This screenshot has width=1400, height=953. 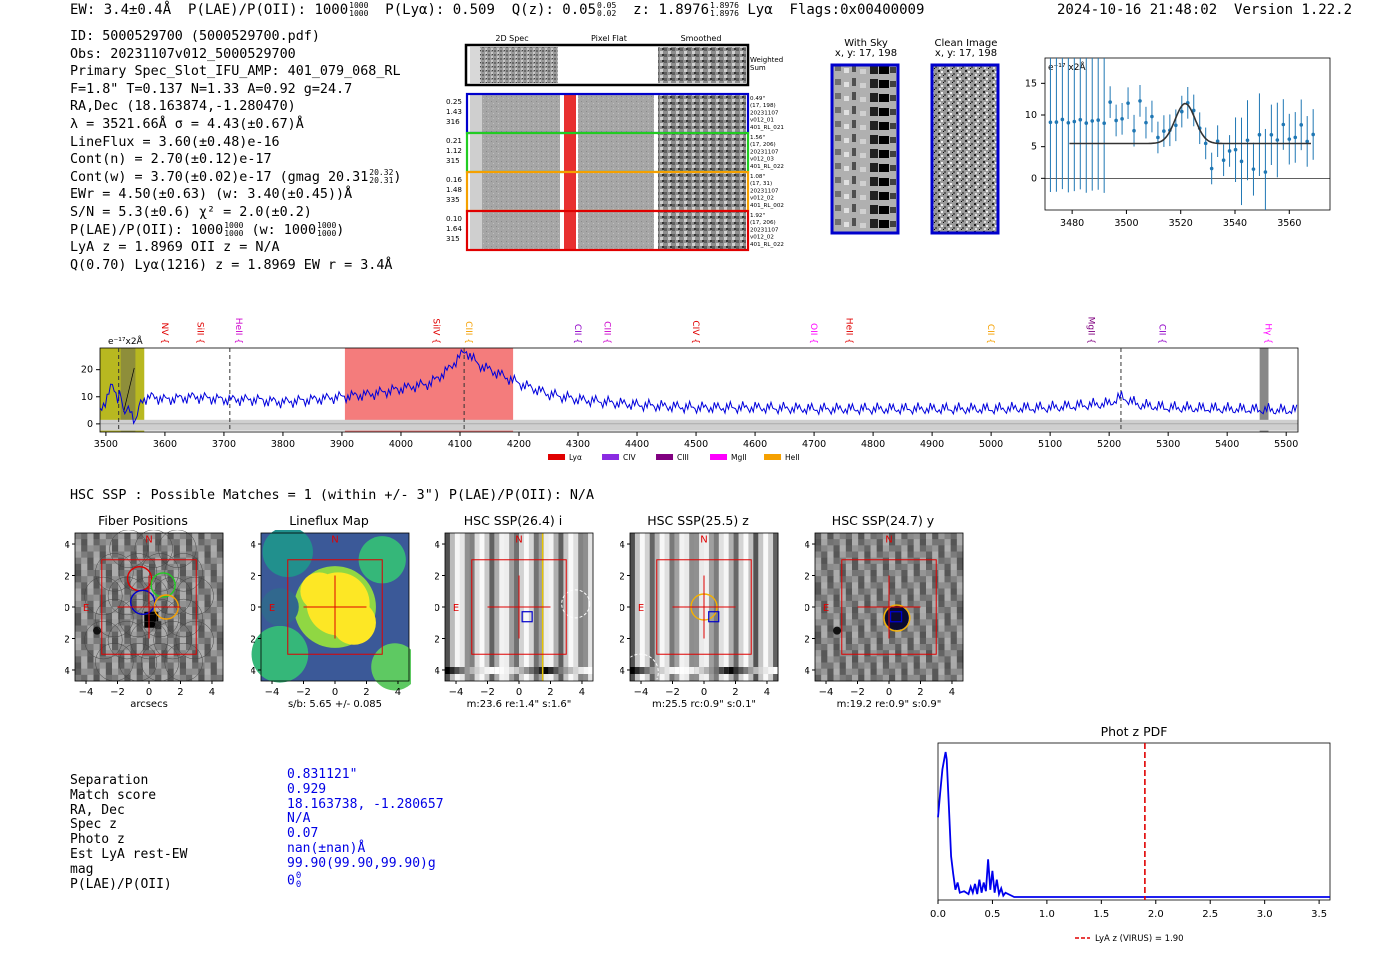 I want to click on header-plae-hi: 1000, so click(x=359, y=5).